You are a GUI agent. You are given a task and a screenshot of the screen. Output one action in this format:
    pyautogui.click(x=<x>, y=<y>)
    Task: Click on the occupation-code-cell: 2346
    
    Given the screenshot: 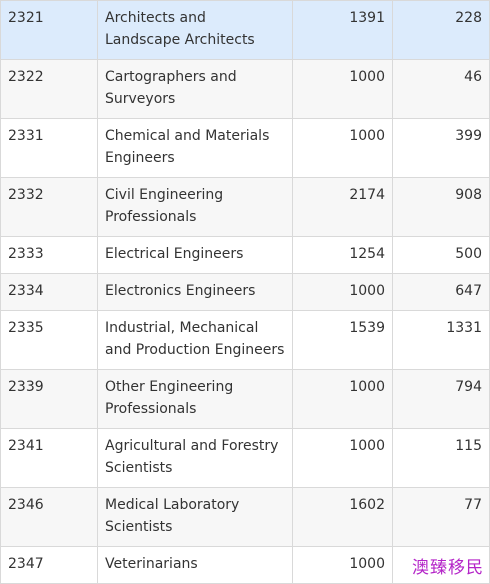 What is the action you would take?
    pyautogui.click(x=49, y=517)
    